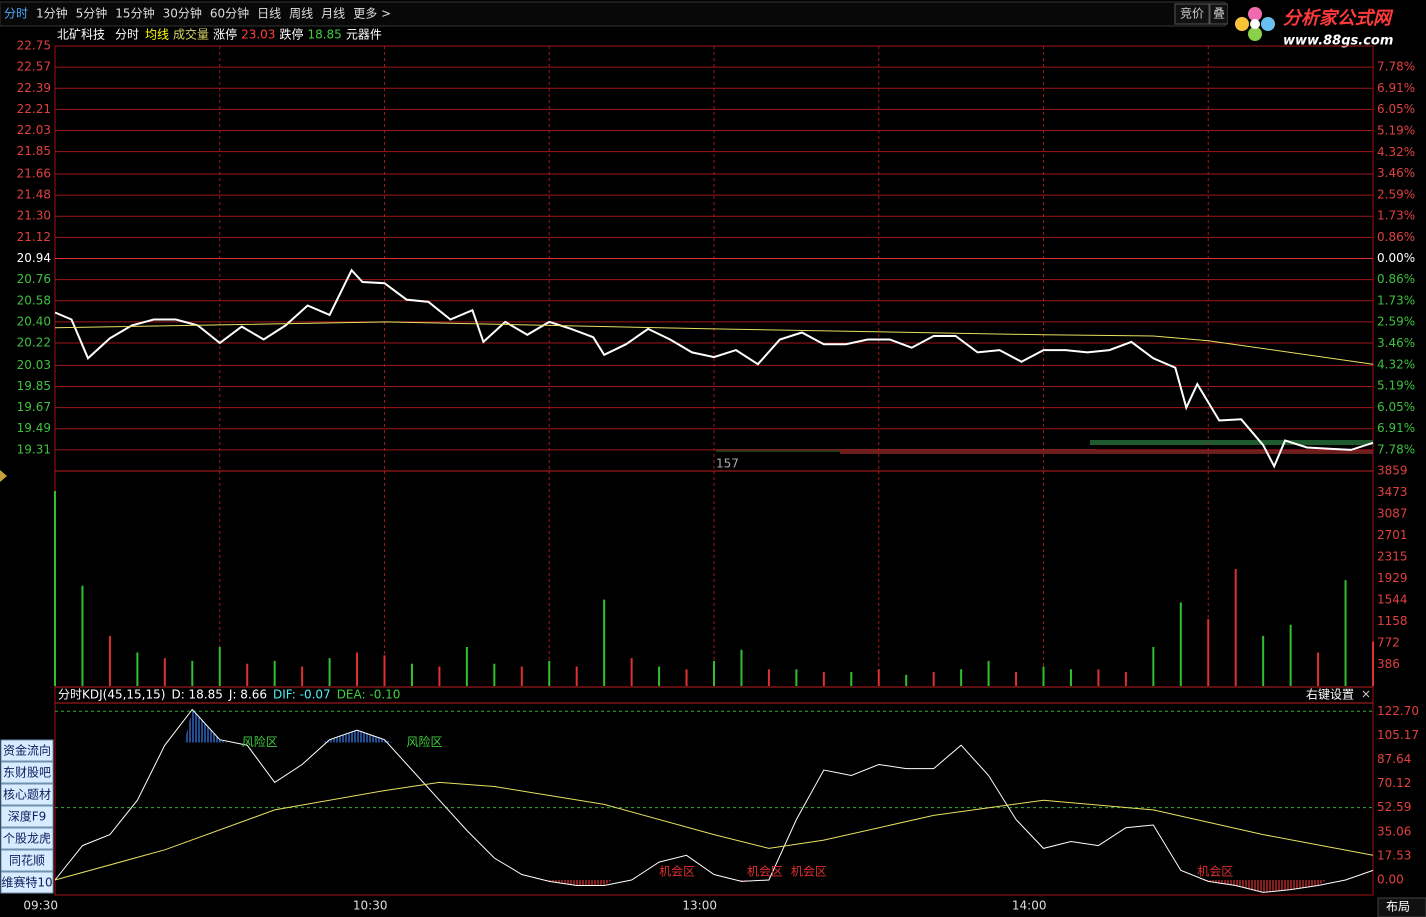 The image size is (1426, 917). I want to click on y-tick-label: 20.94, so click(34, 258).